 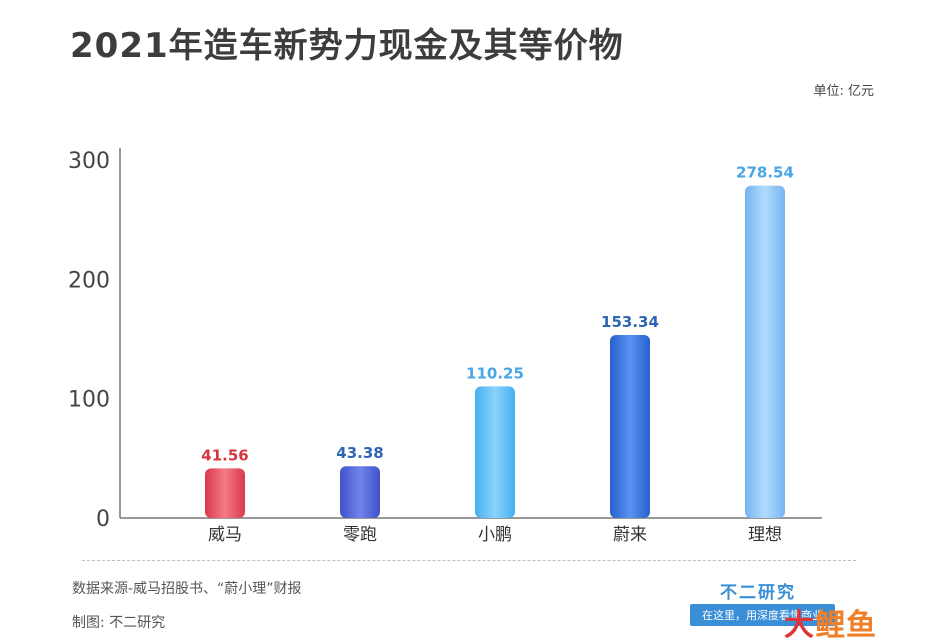 I want to click on bar-value-label: 153.34, so click(x=630, y=322).